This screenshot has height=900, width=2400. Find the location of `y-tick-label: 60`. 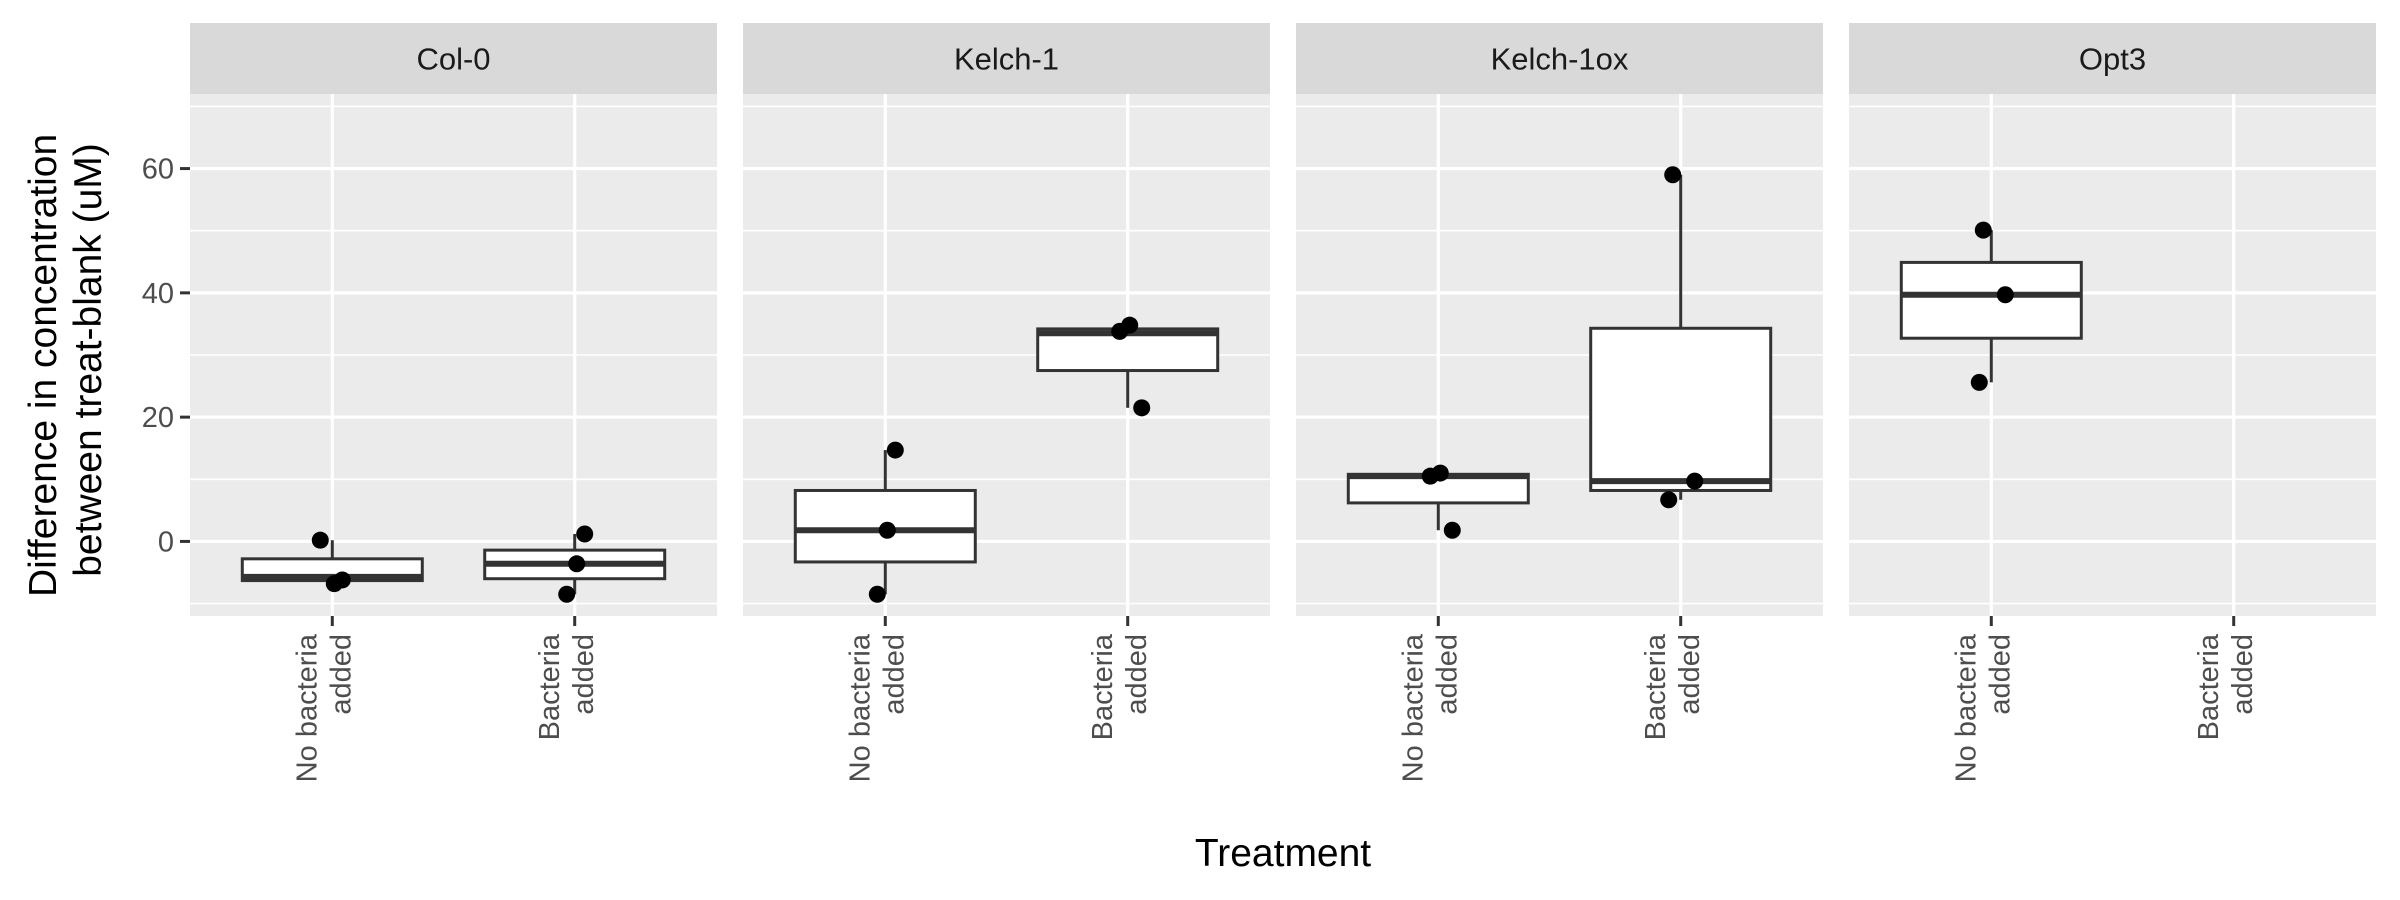

y-tick-label: 60 is located at coordinates (158, 170).